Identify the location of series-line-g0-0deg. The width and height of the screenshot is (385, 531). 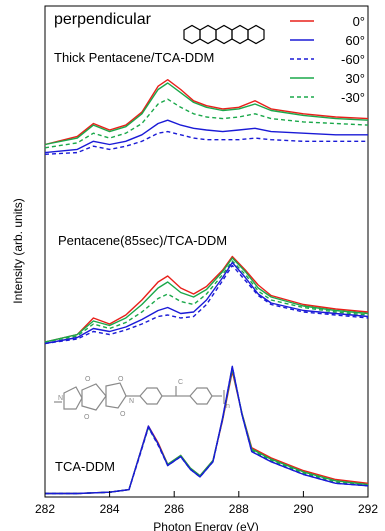
(206, 112).